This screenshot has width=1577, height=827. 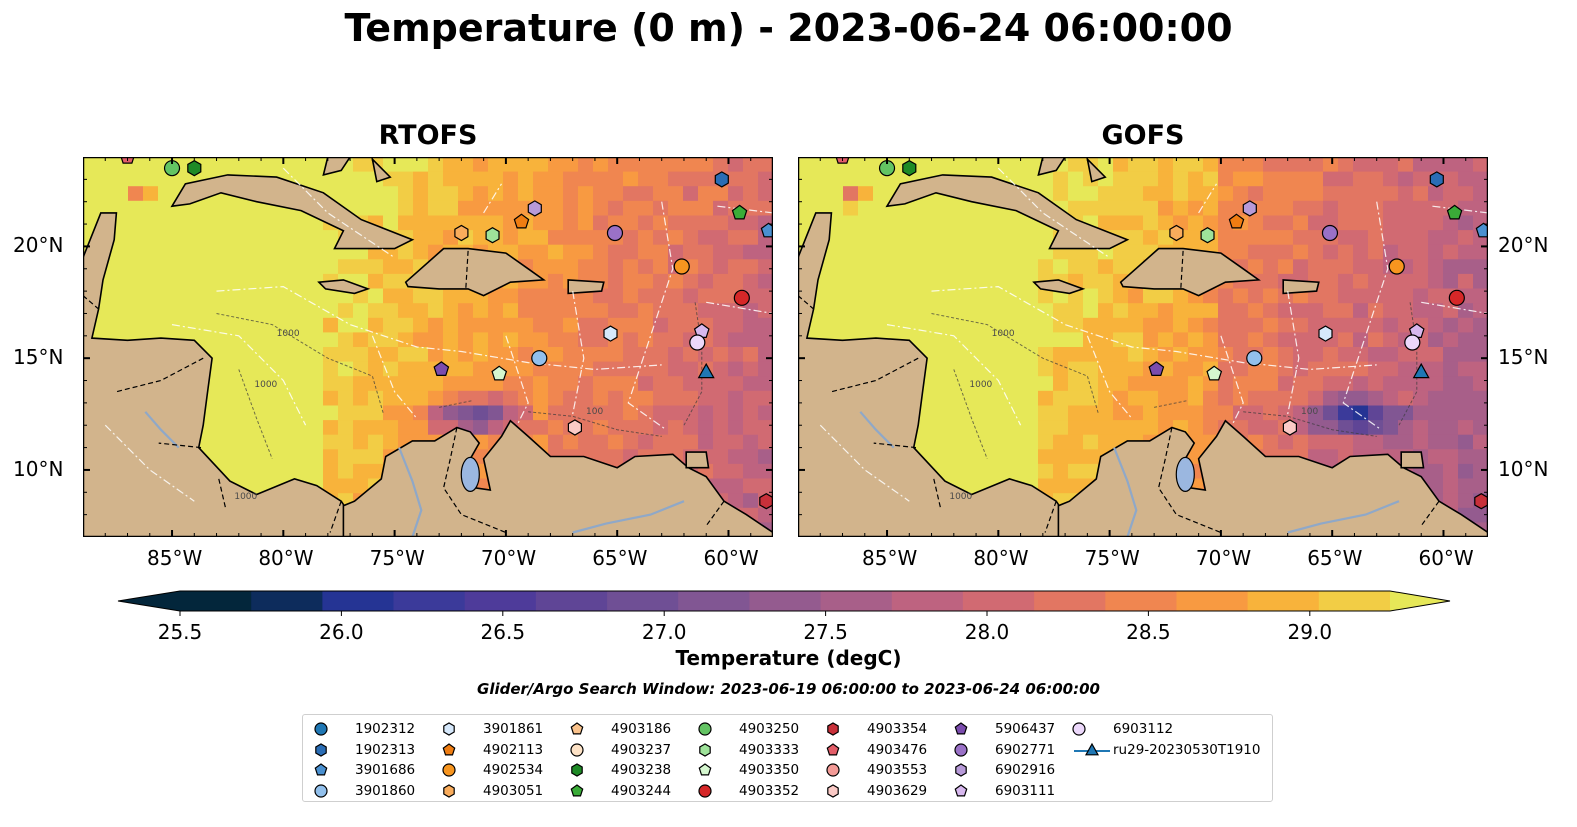 What do you see at coordinates (428, 135) in the screenshot?
I see `panel-title-rtofs: RTOFS` at bounding box center [428, 135].